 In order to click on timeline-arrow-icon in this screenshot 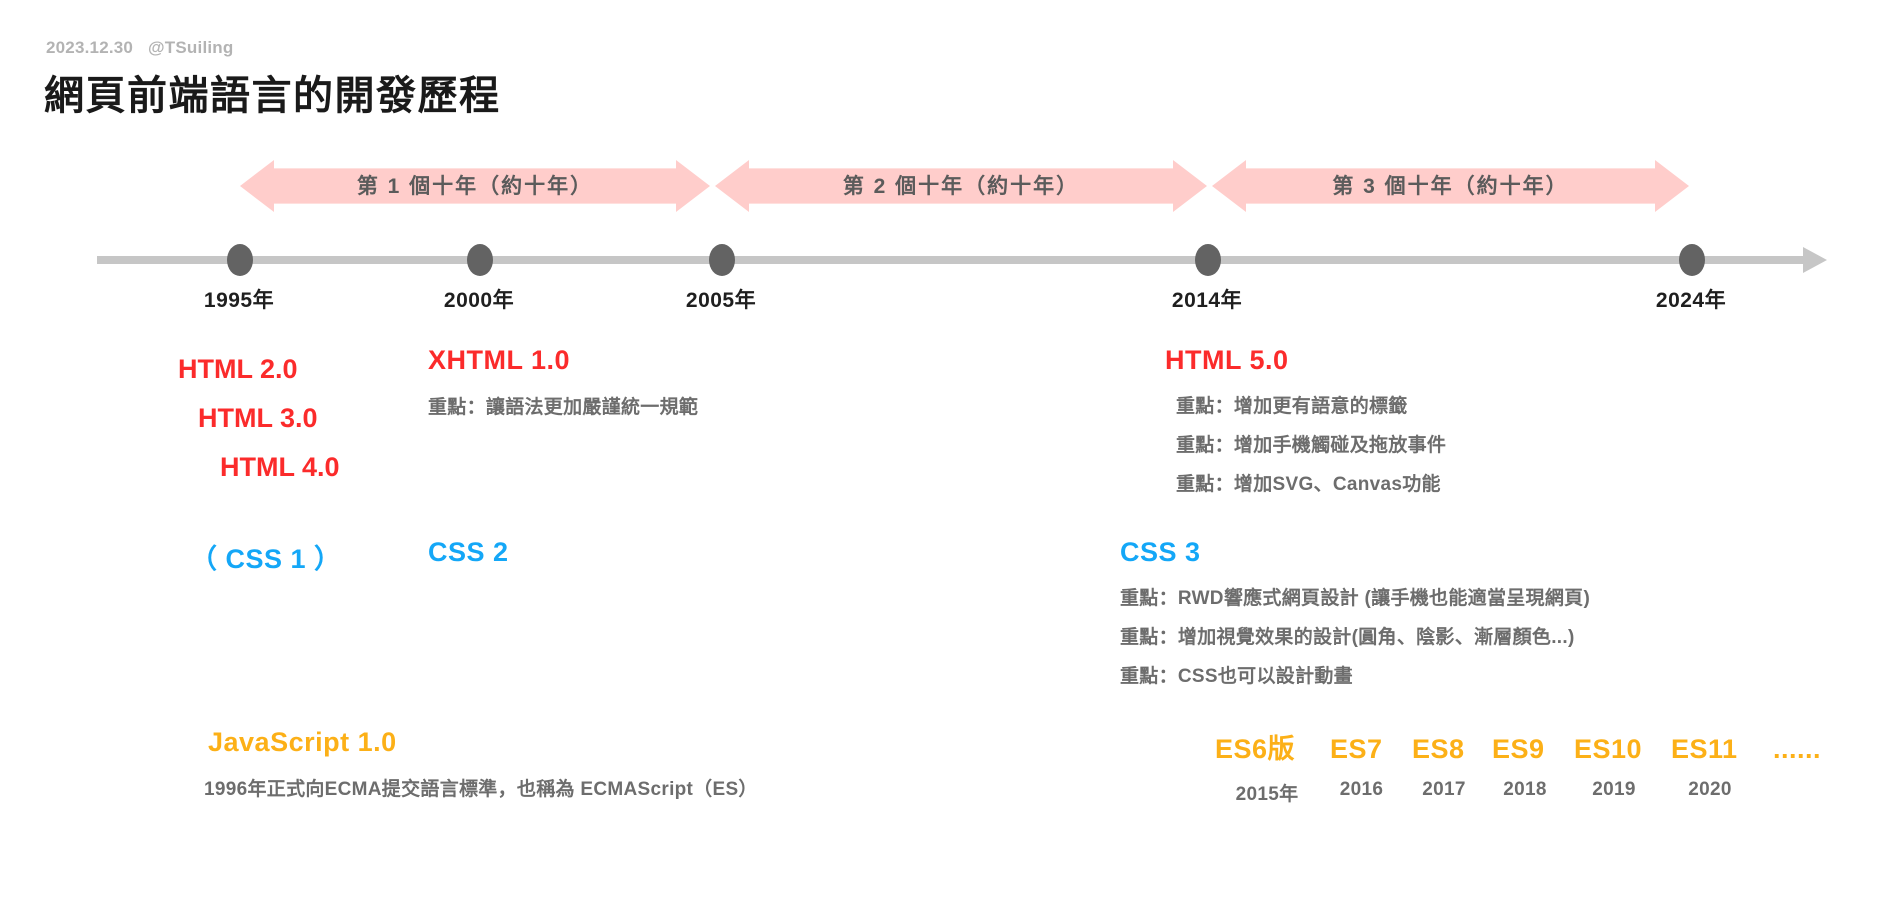, I will do `click(1815, 260)`.